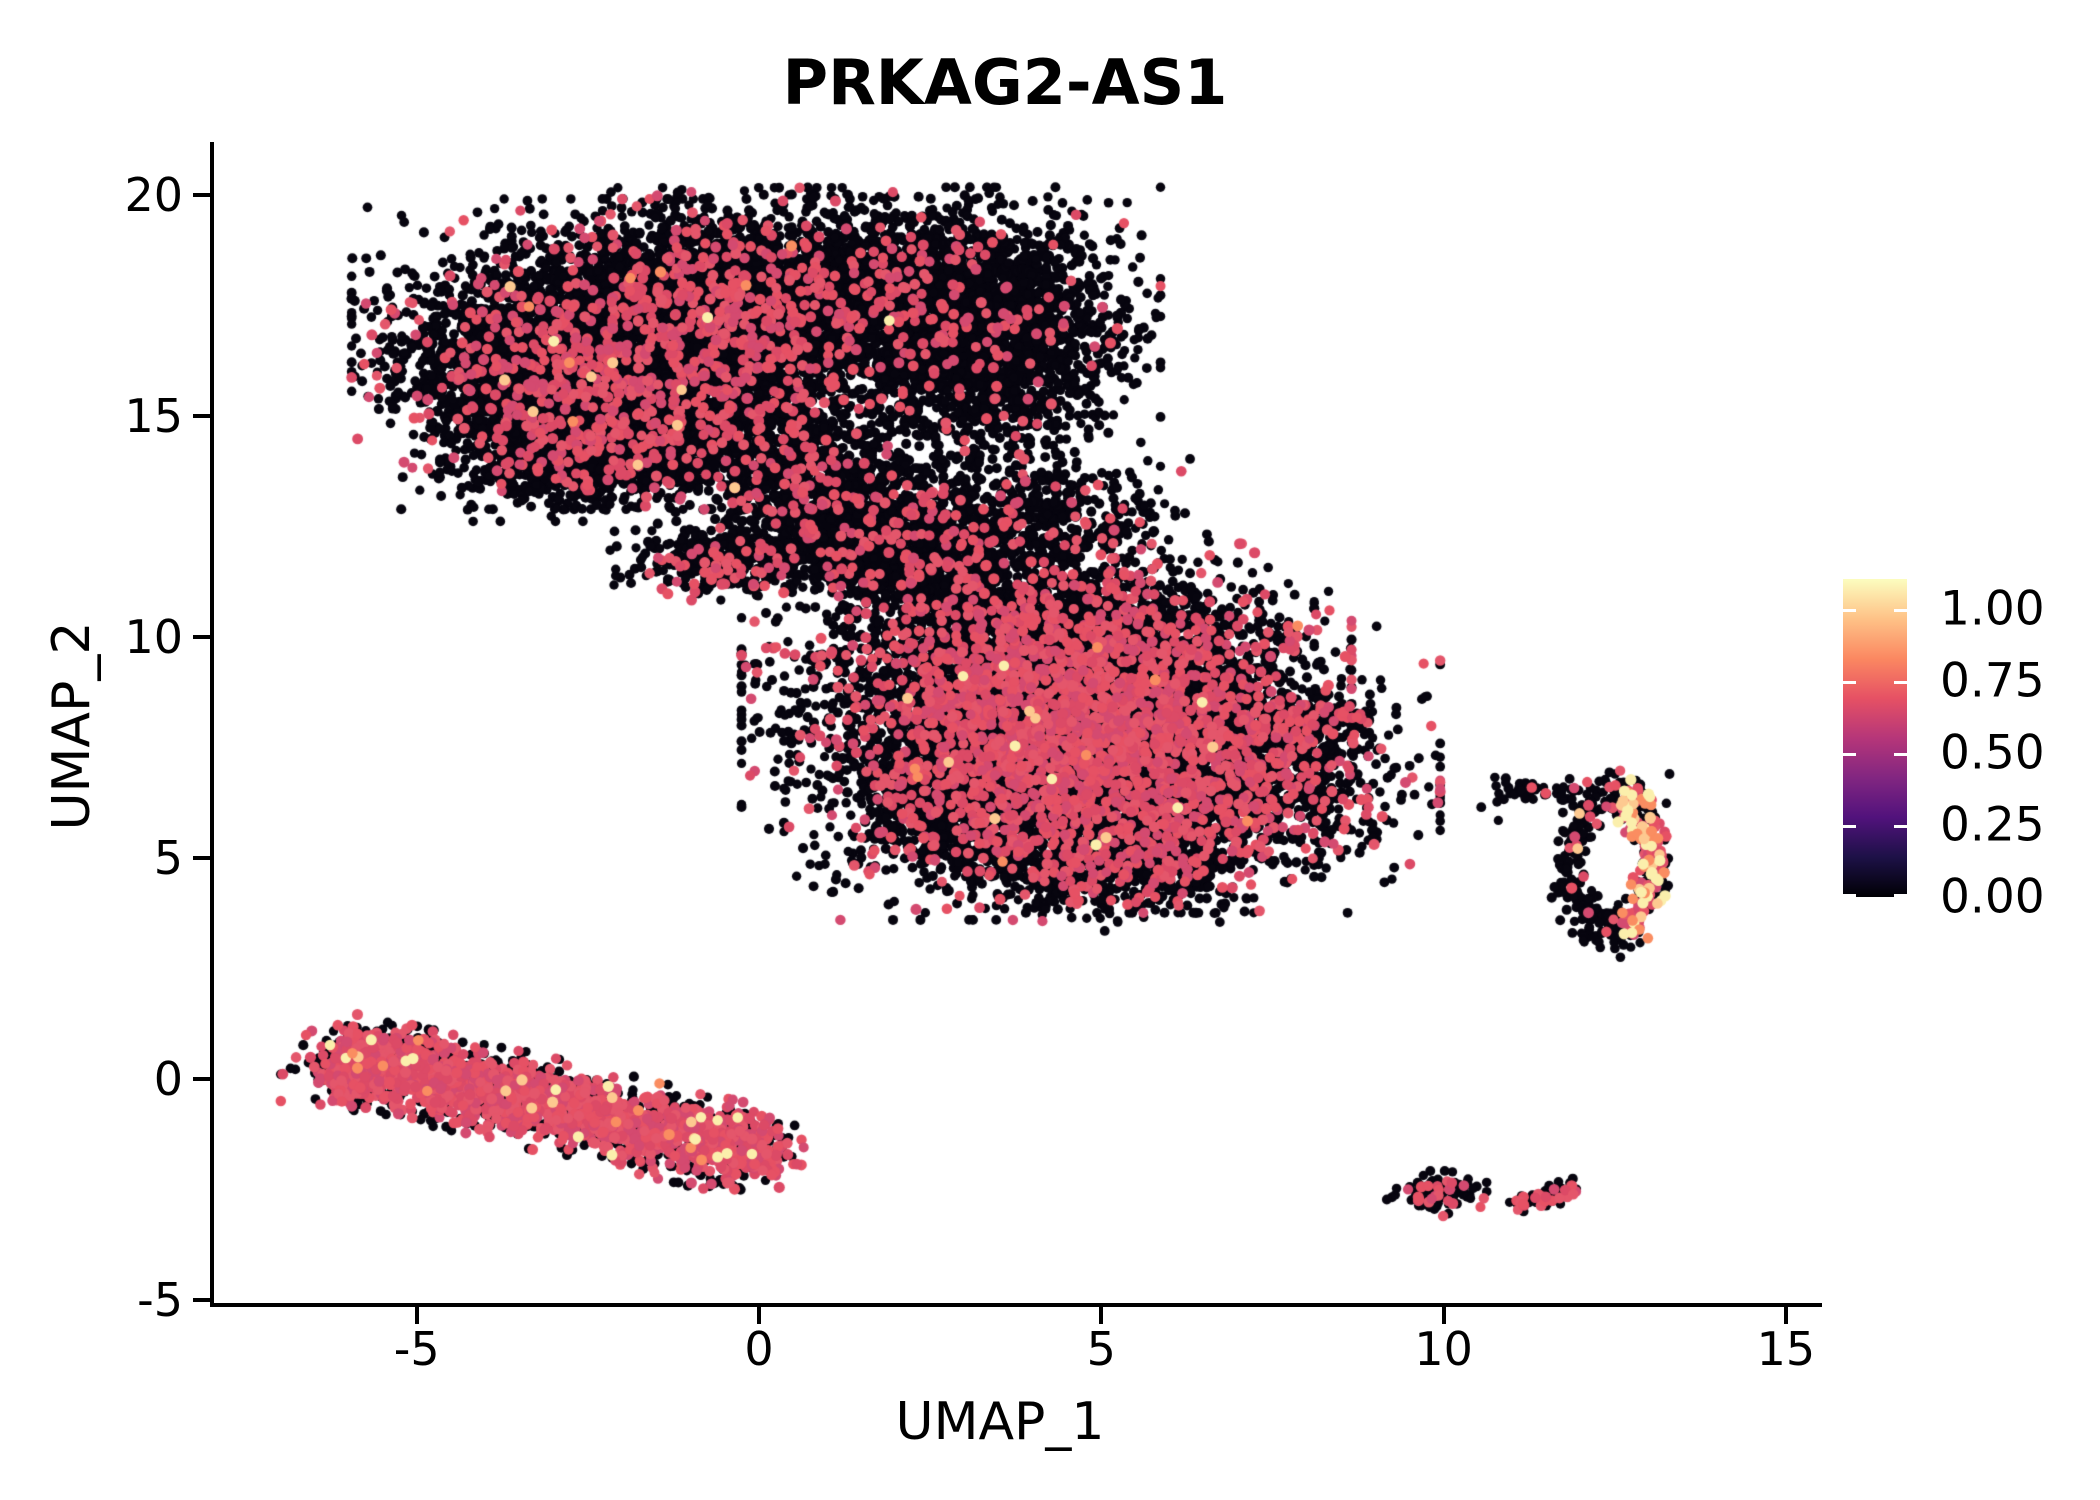  What do you see at coordinates (168, 858) in the screenshot?
I see `y-axis-tick-label: 5` at bounding box center [168, 858].